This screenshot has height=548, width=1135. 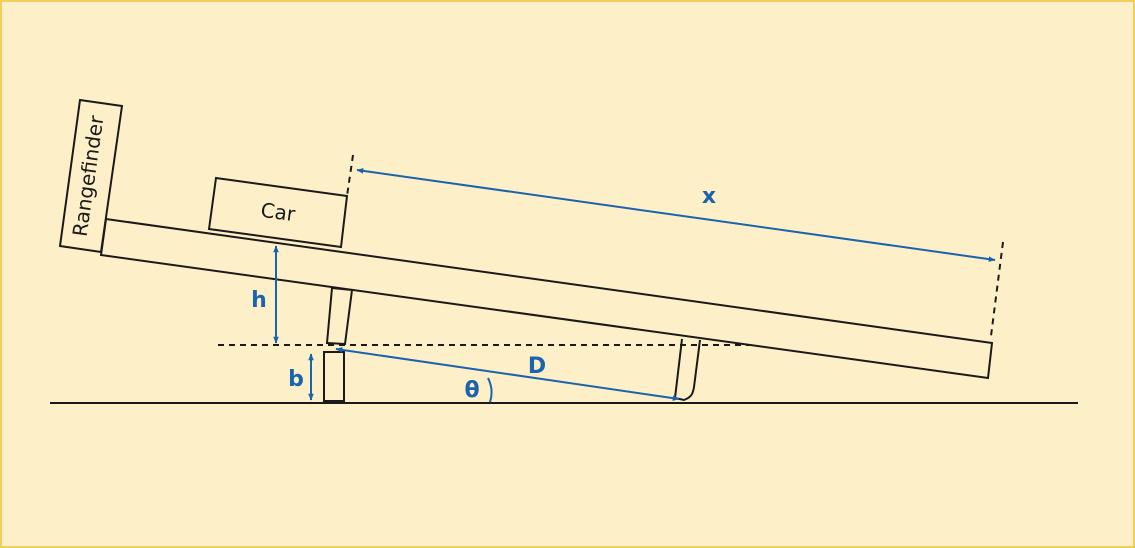 I want to click on rear-leg, so click(x=687, y=370).